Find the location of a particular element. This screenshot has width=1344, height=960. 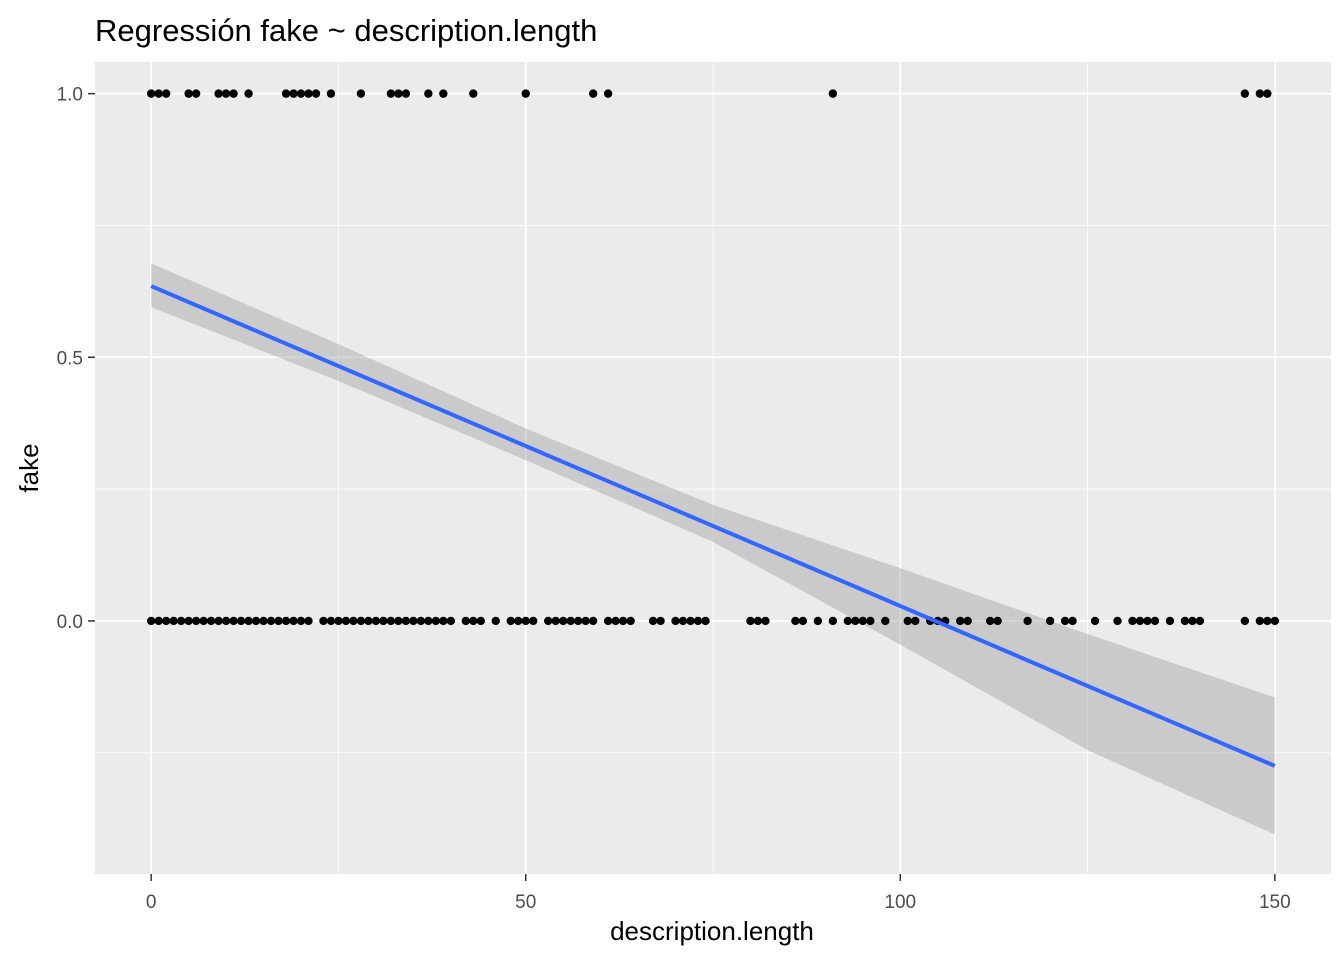

y-axis-title: fake is located at coordinates (29, 467).